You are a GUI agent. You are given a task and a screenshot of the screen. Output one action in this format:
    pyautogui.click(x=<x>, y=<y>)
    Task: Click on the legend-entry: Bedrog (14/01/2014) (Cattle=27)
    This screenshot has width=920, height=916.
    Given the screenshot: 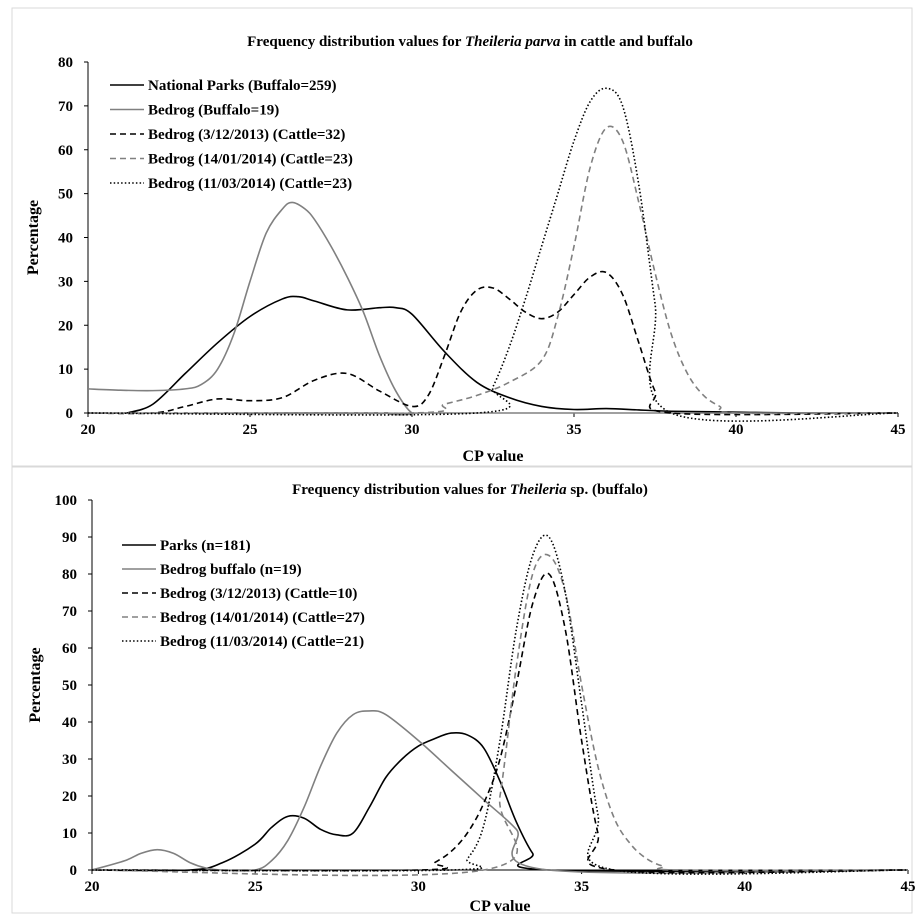 What is the action you would take?
    pyautogui.click(x=262, y=618)
    